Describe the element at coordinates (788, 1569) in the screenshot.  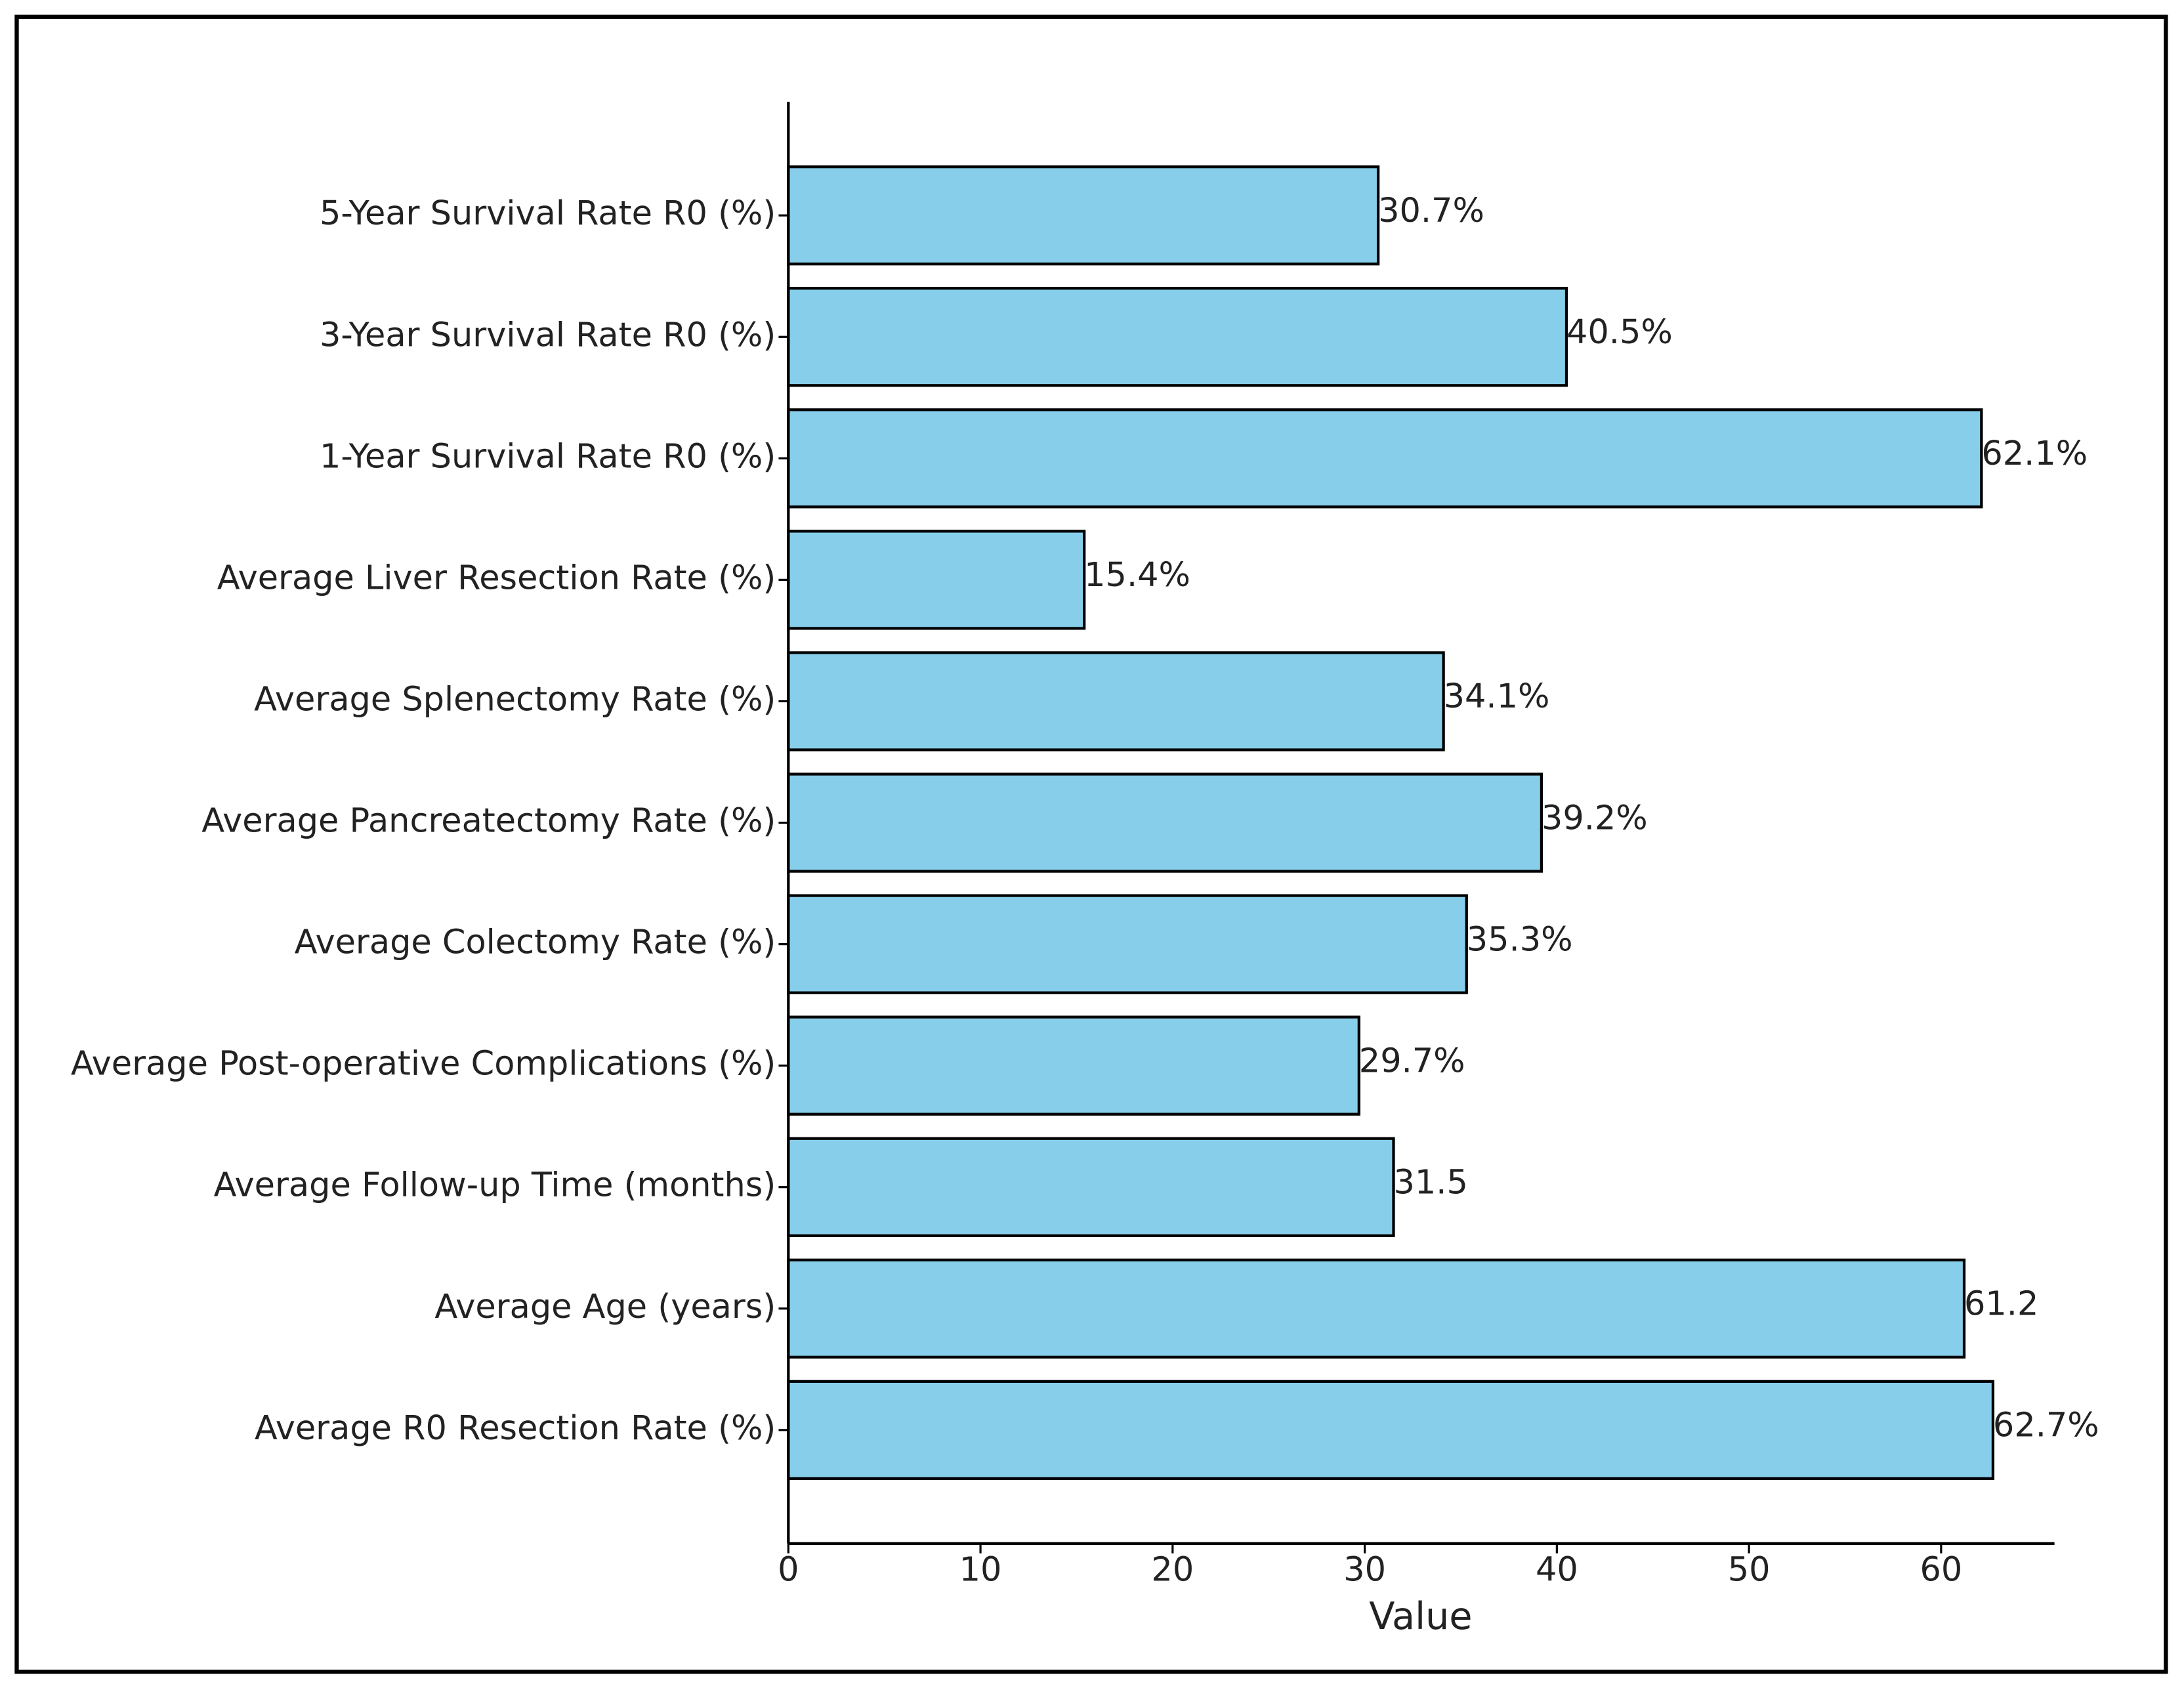
I see `x-tick-label: 0` at that location.